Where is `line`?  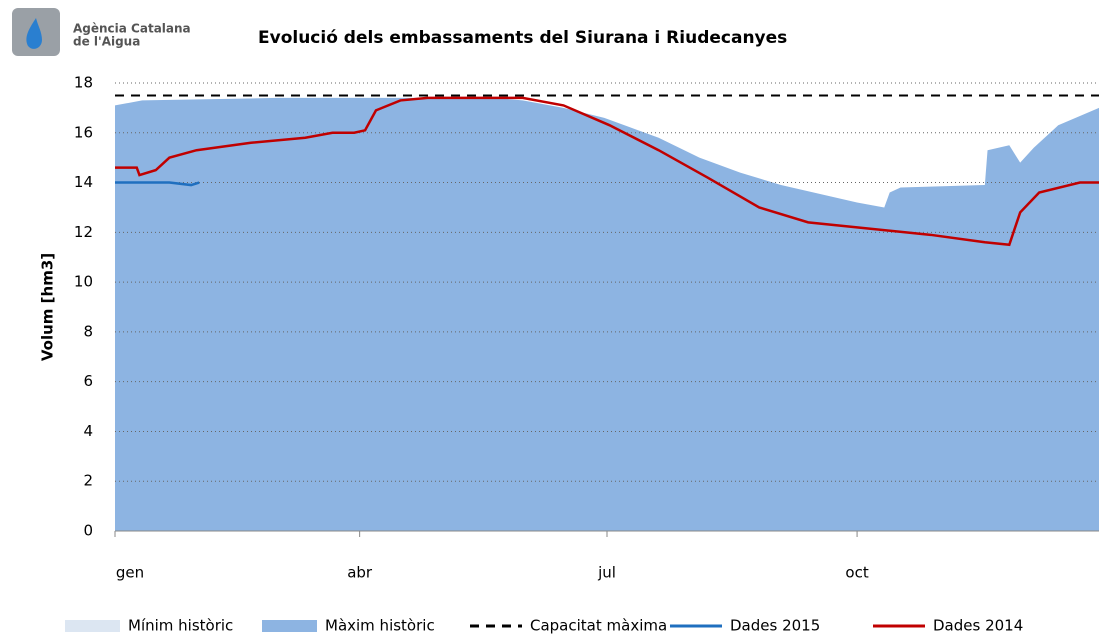 line is located at coordinates (157, 184).